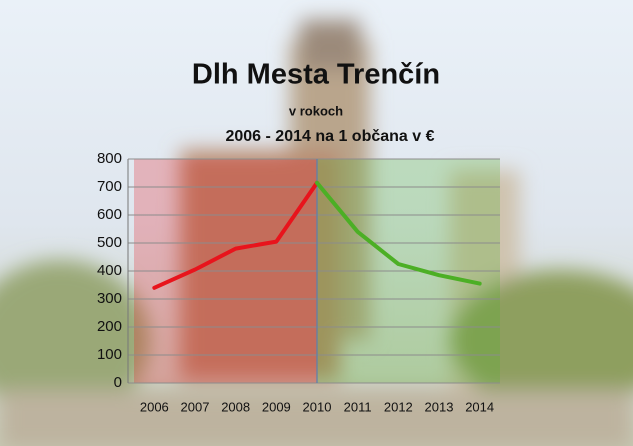  I want to click on x-tick-label: 2013, so click(439, 406).